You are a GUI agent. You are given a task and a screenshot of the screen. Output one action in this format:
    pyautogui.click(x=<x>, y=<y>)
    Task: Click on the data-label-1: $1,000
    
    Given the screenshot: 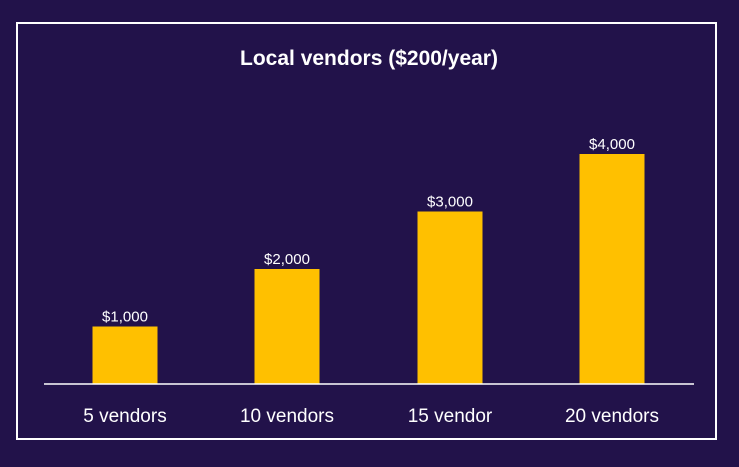 What is the action you would take?
    pyautogui.click(x=125, y=317)
    